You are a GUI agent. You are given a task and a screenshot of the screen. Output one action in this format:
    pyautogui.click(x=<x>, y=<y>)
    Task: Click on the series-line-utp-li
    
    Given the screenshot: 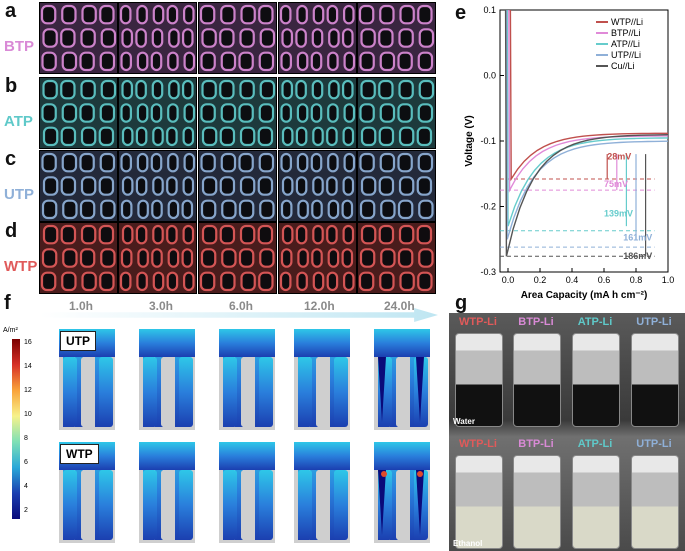 What is the action you would take?
    pyautogui.click(x=587, y=124)
    